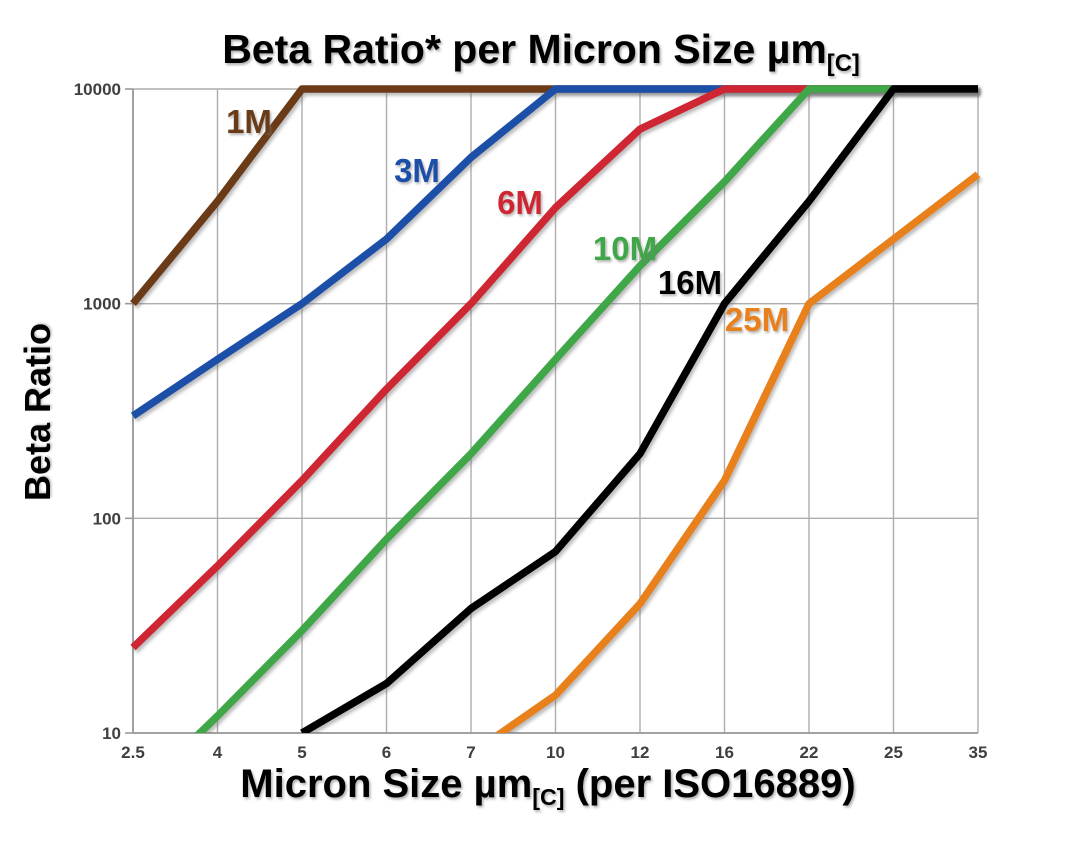 Image resolution: width=1082 pixels, height=842 pixels. Describe the element at coordinates (690, 282) in the screenshot. I see `series-label-16M: 16M` at that location.